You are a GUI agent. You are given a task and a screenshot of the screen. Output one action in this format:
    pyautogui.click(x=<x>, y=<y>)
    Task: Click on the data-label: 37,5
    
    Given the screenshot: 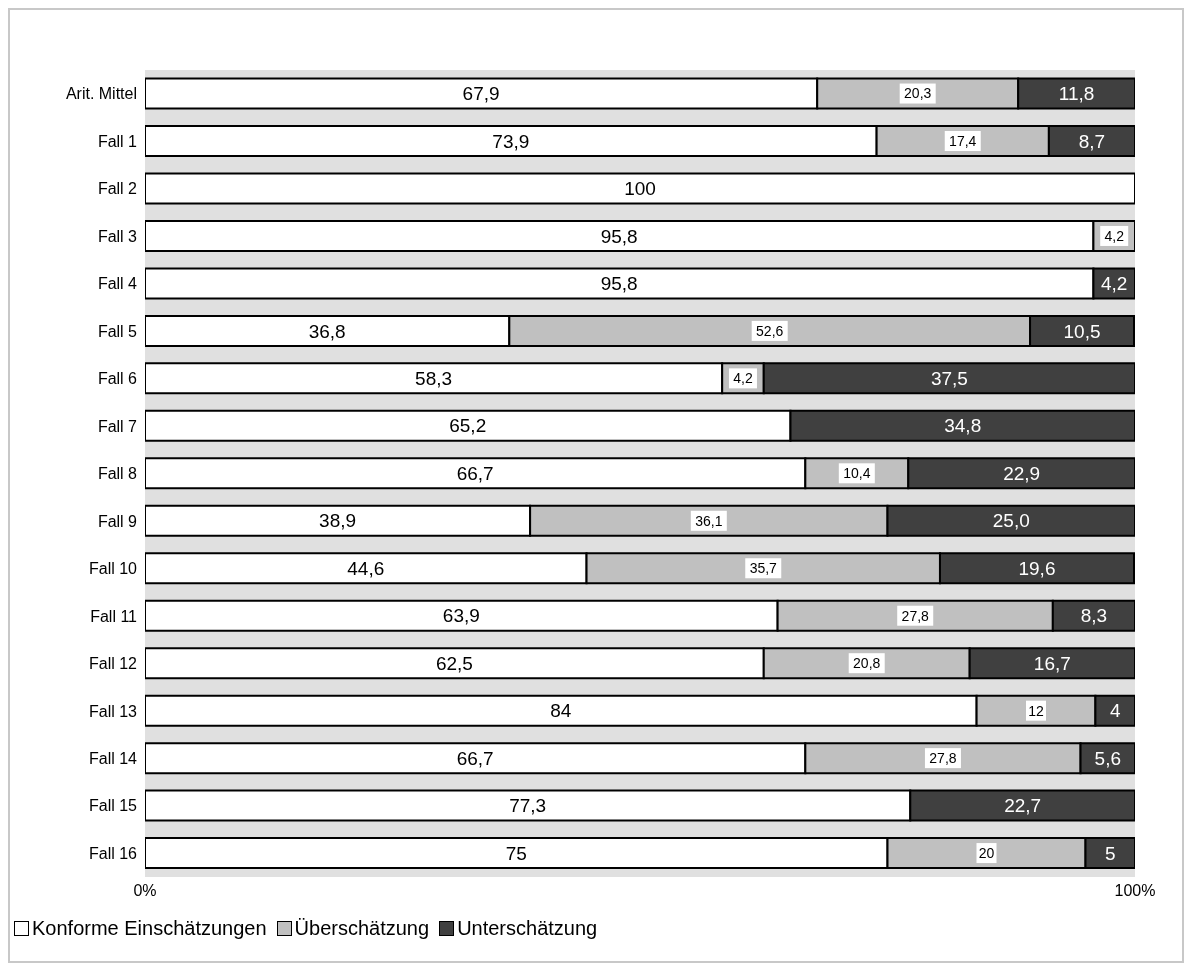 What is the action you would take?
    pyautogui.click(x=949, y=379)
    